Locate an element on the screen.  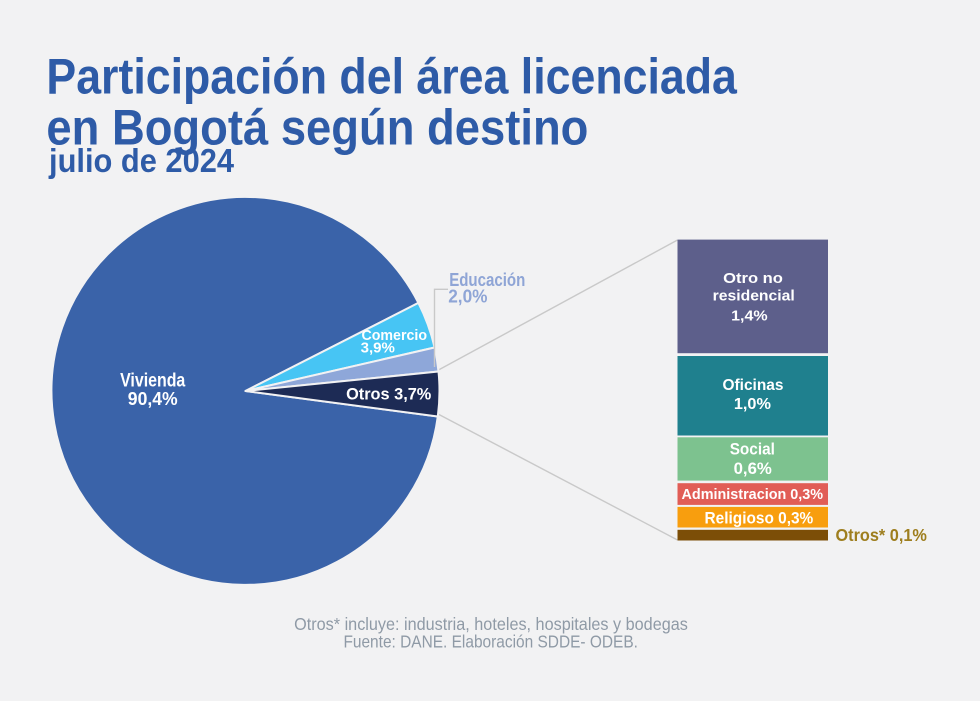
svg-text: julio de 2024 is located at coordinates (141, 161).